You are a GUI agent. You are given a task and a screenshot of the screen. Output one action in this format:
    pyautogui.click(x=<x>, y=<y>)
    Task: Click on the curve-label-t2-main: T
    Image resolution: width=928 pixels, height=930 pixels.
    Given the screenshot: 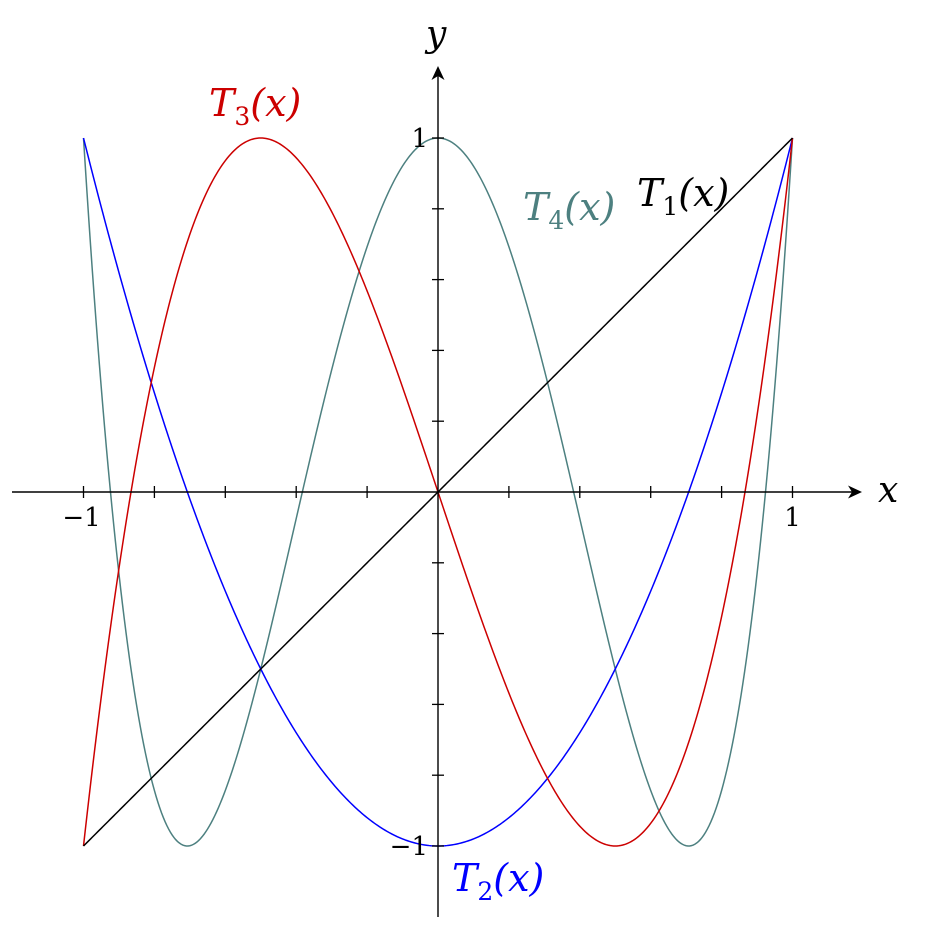 What is the action you would take?
    pyautogui.click(x=466, y=878)
    